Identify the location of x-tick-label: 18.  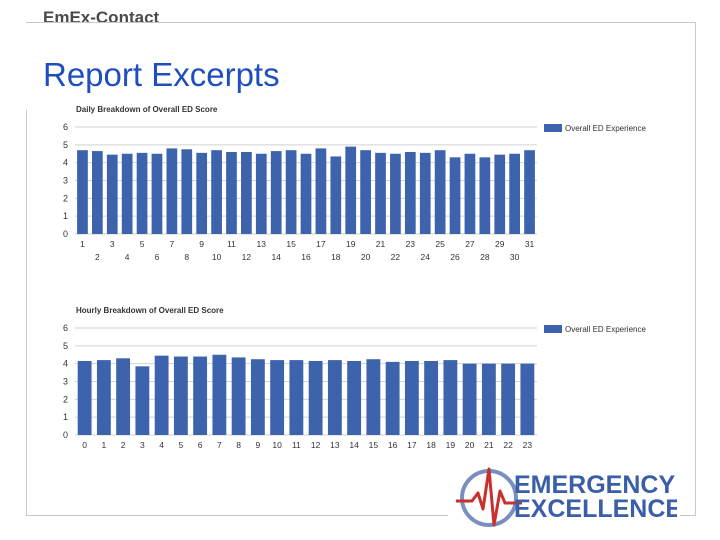
(431, 445).